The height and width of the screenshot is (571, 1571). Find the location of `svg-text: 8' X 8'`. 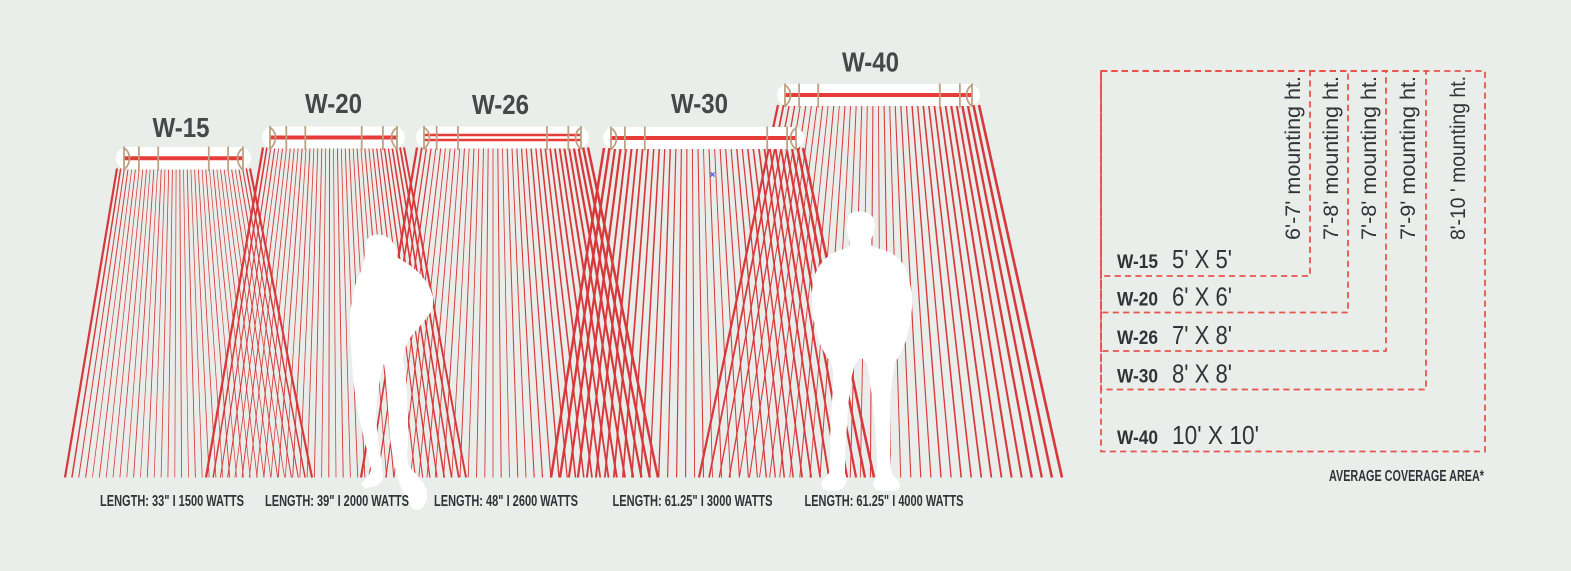

svg-text: 8' X 8' is located at coordinates (1202, 374).